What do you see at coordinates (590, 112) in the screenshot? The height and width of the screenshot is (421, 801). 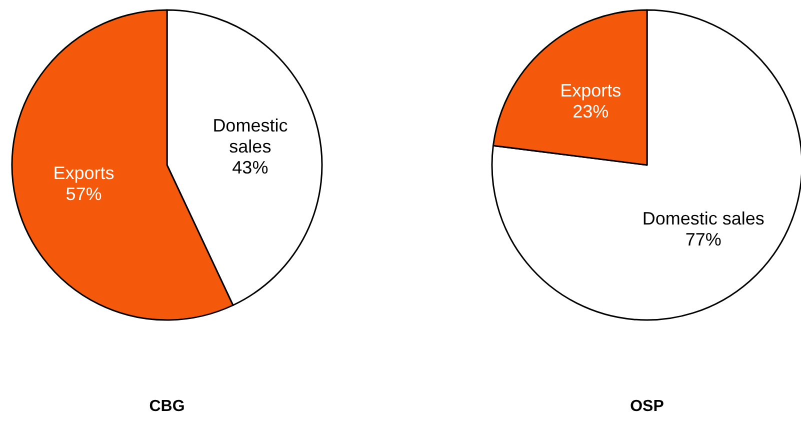 I see `data-label: 23%` at bounding box center [590, 112].